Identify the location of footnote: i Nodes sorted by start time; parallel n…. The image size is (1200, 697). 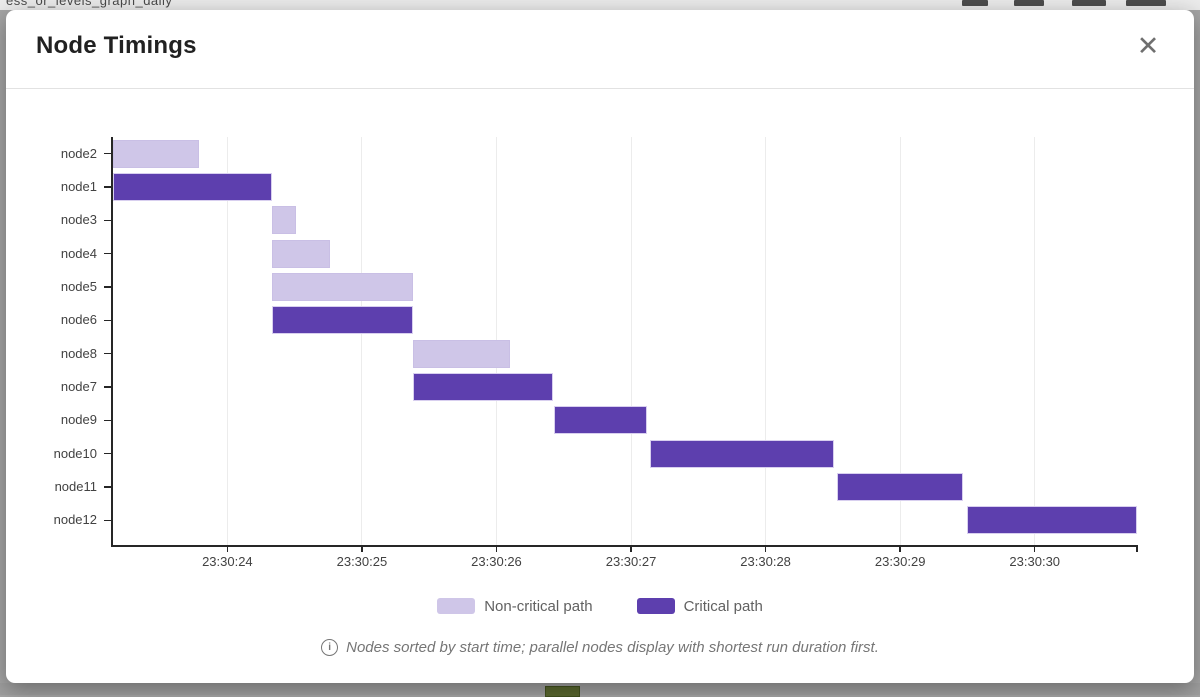
(600, 647).